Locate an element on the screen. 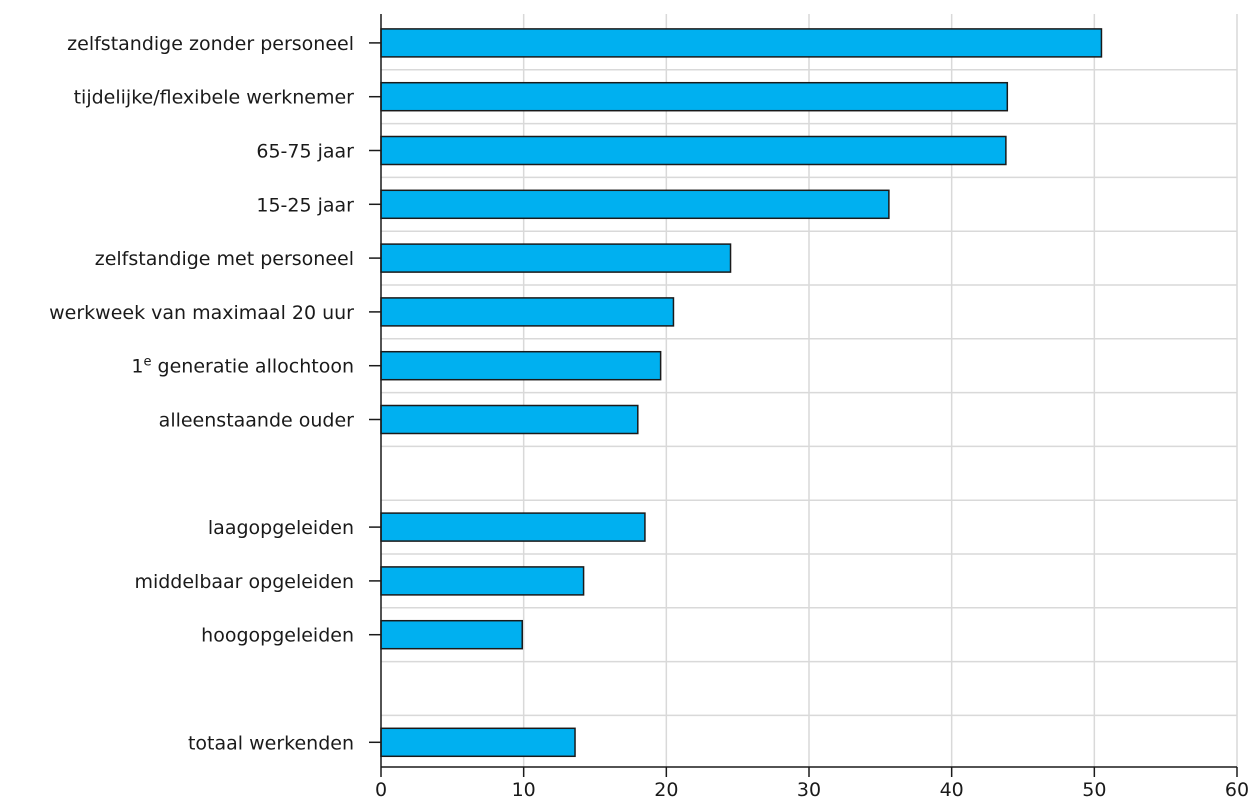 Image resolution: width=1252 pixels, height=799 pixels. category-label: totaal werkenden is located at coordinates (271, 743).